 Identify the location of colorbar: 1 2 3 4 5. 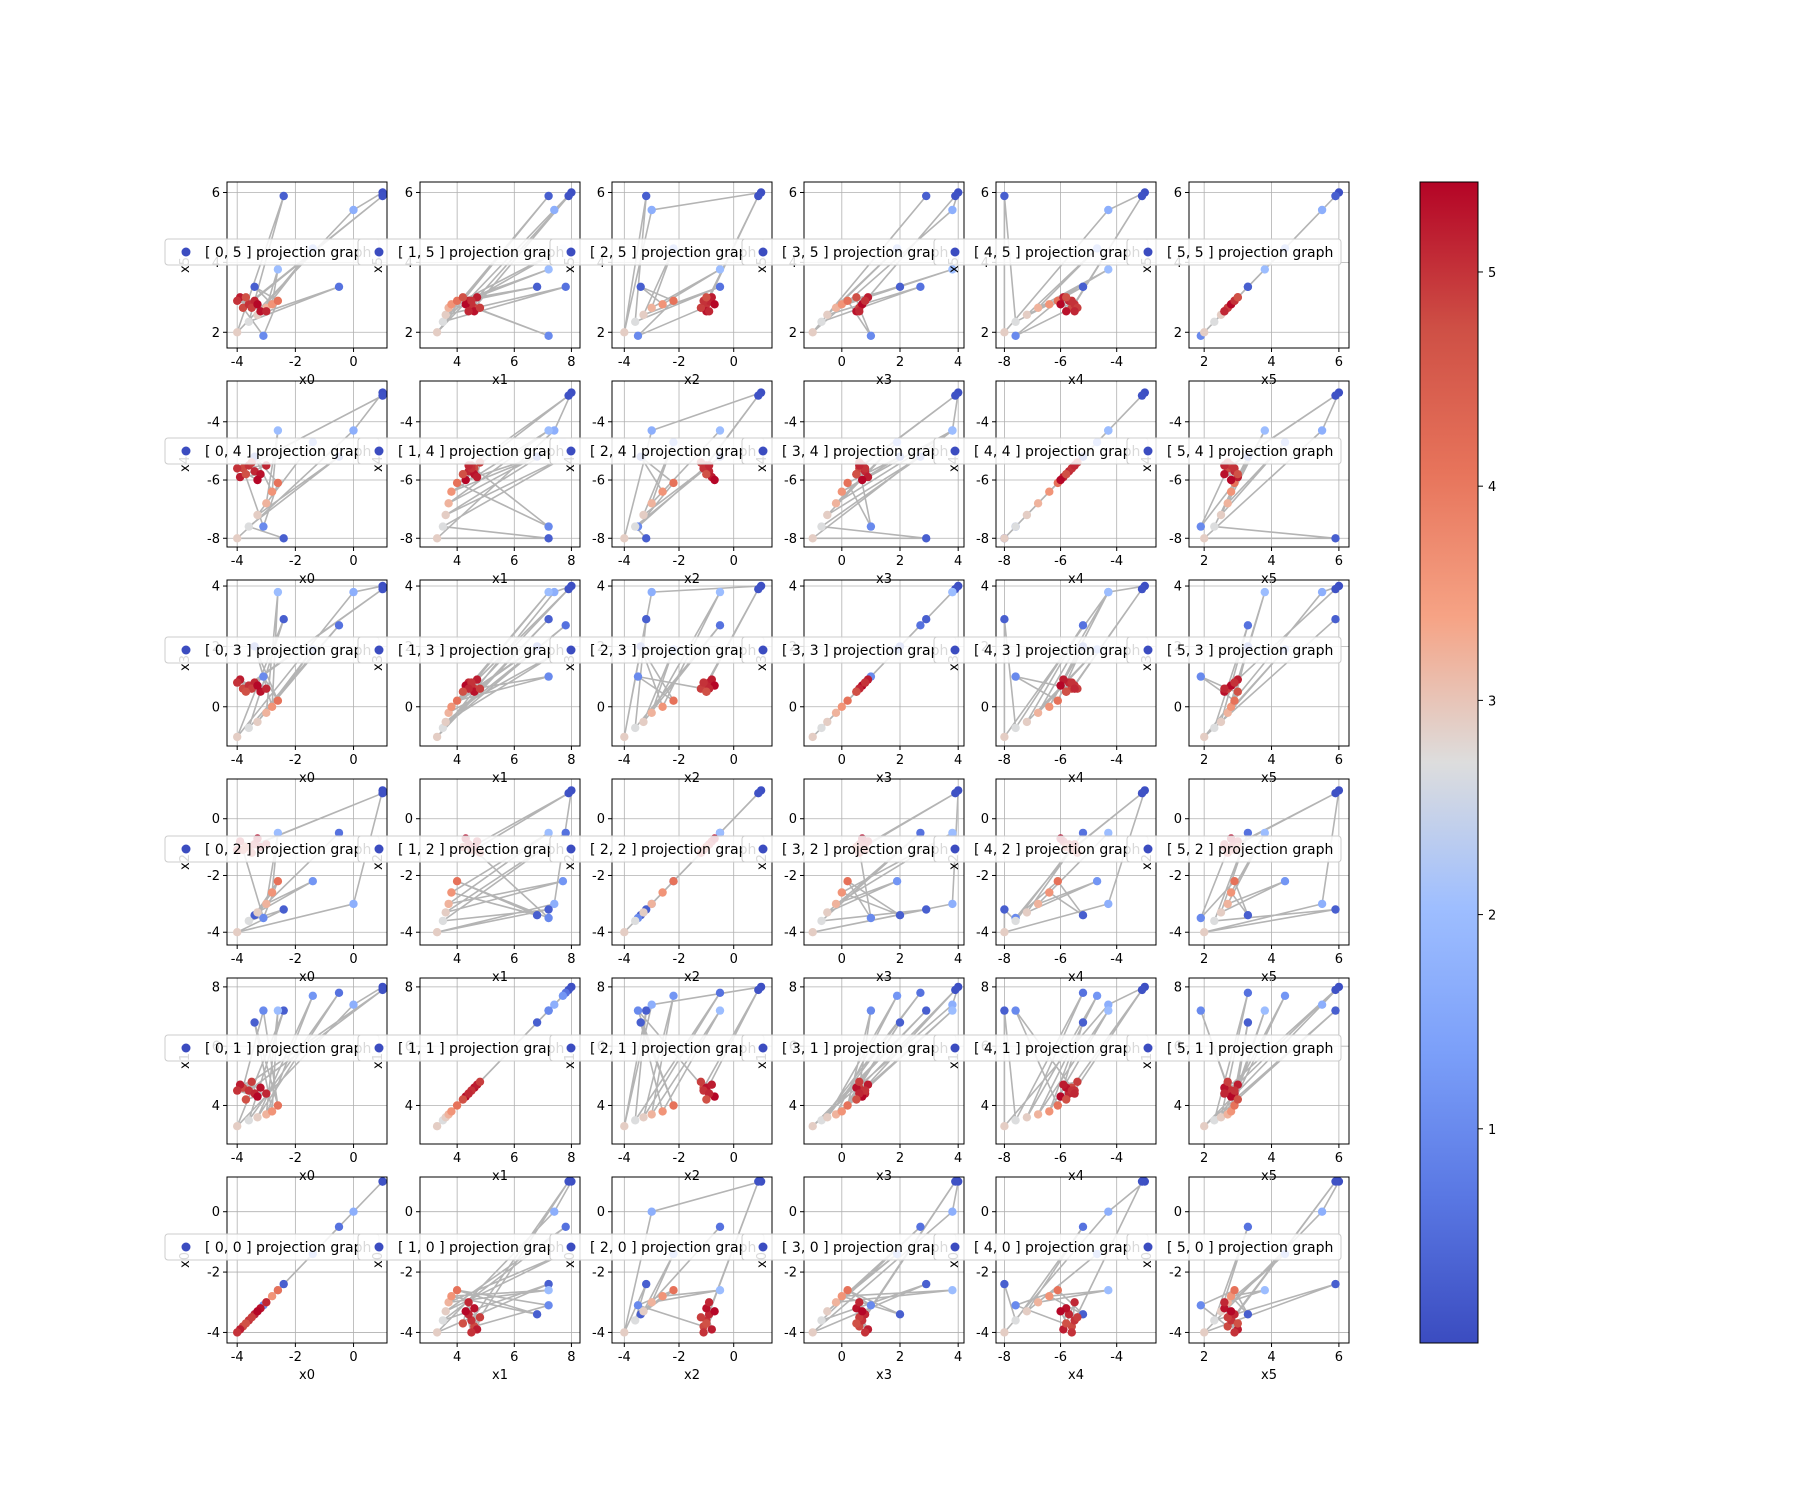
(1457, 762).